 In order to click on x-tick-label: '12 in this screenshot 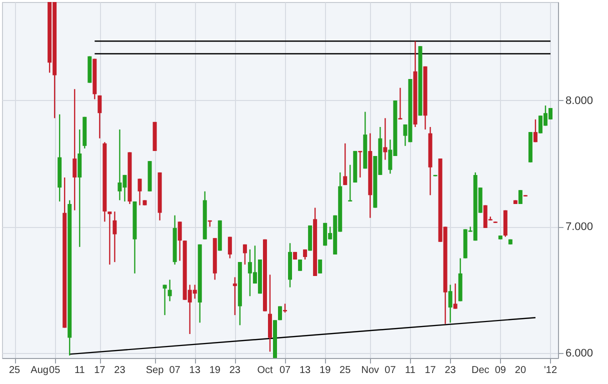, I will do `click(551, 370)`.